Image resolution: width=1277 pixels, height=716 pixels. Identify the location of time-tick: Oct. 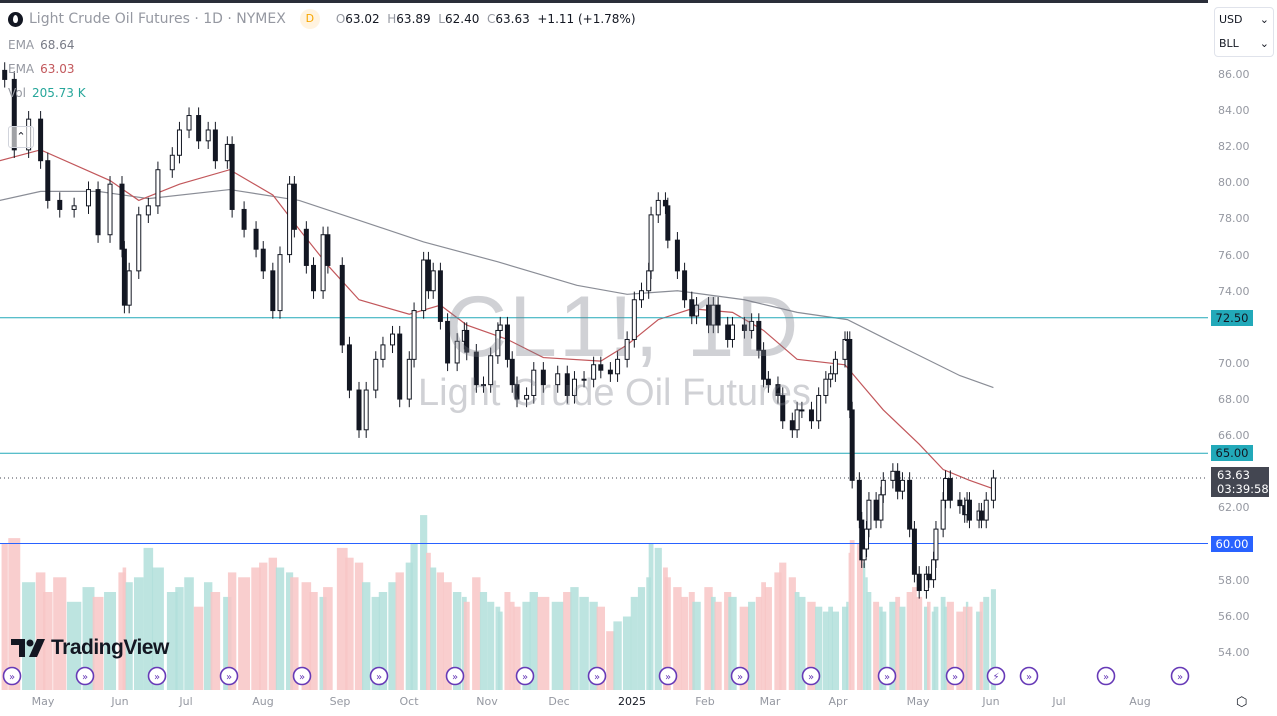
(409, 701).